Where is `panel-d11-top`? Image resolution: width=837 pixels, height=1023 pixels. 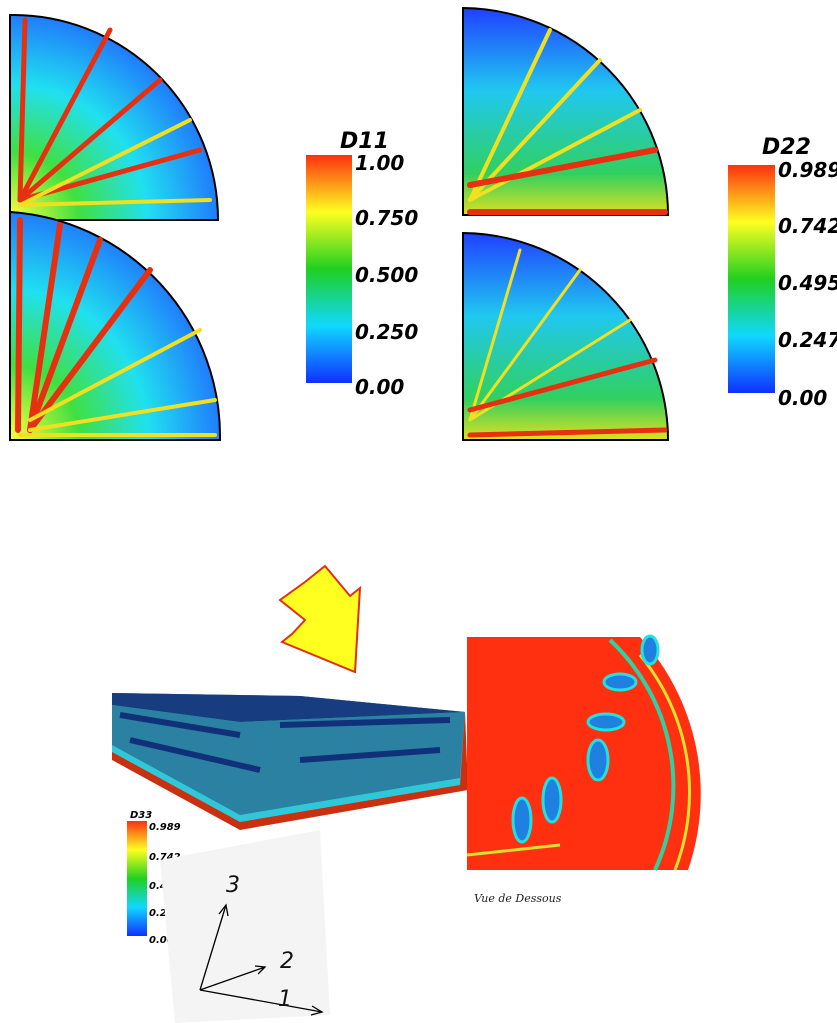 panel-d11-top is located at coordinates (114, 117).